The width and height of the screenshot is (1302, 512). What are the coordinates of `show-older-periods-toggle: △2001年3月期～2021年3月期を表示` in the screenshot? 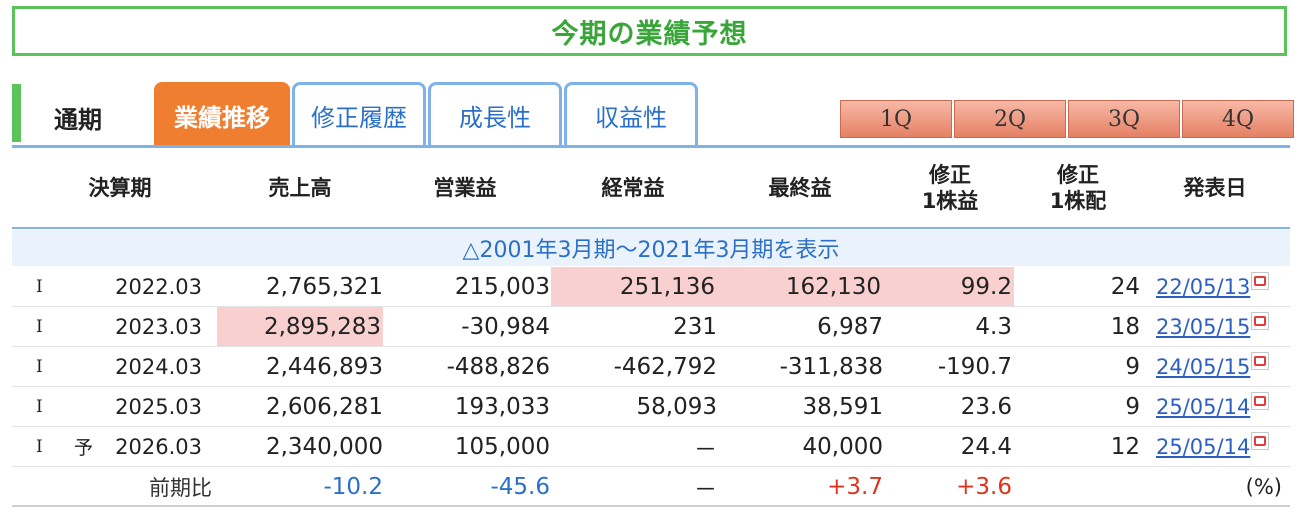 It's located at (651, 248).